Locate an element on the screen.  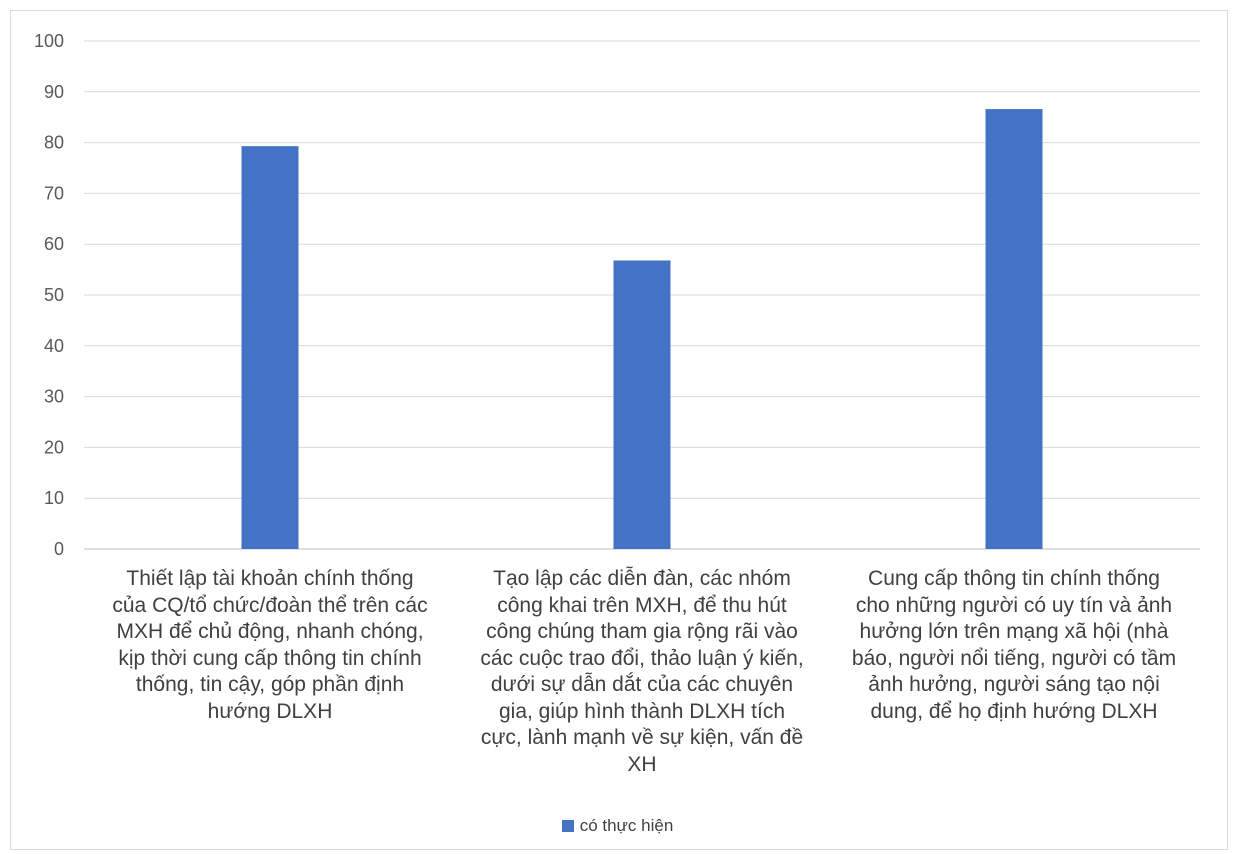
x-tick-label-line: Tạo lập các diễn đàn, các nhóm is located at coordinates (642, 578).